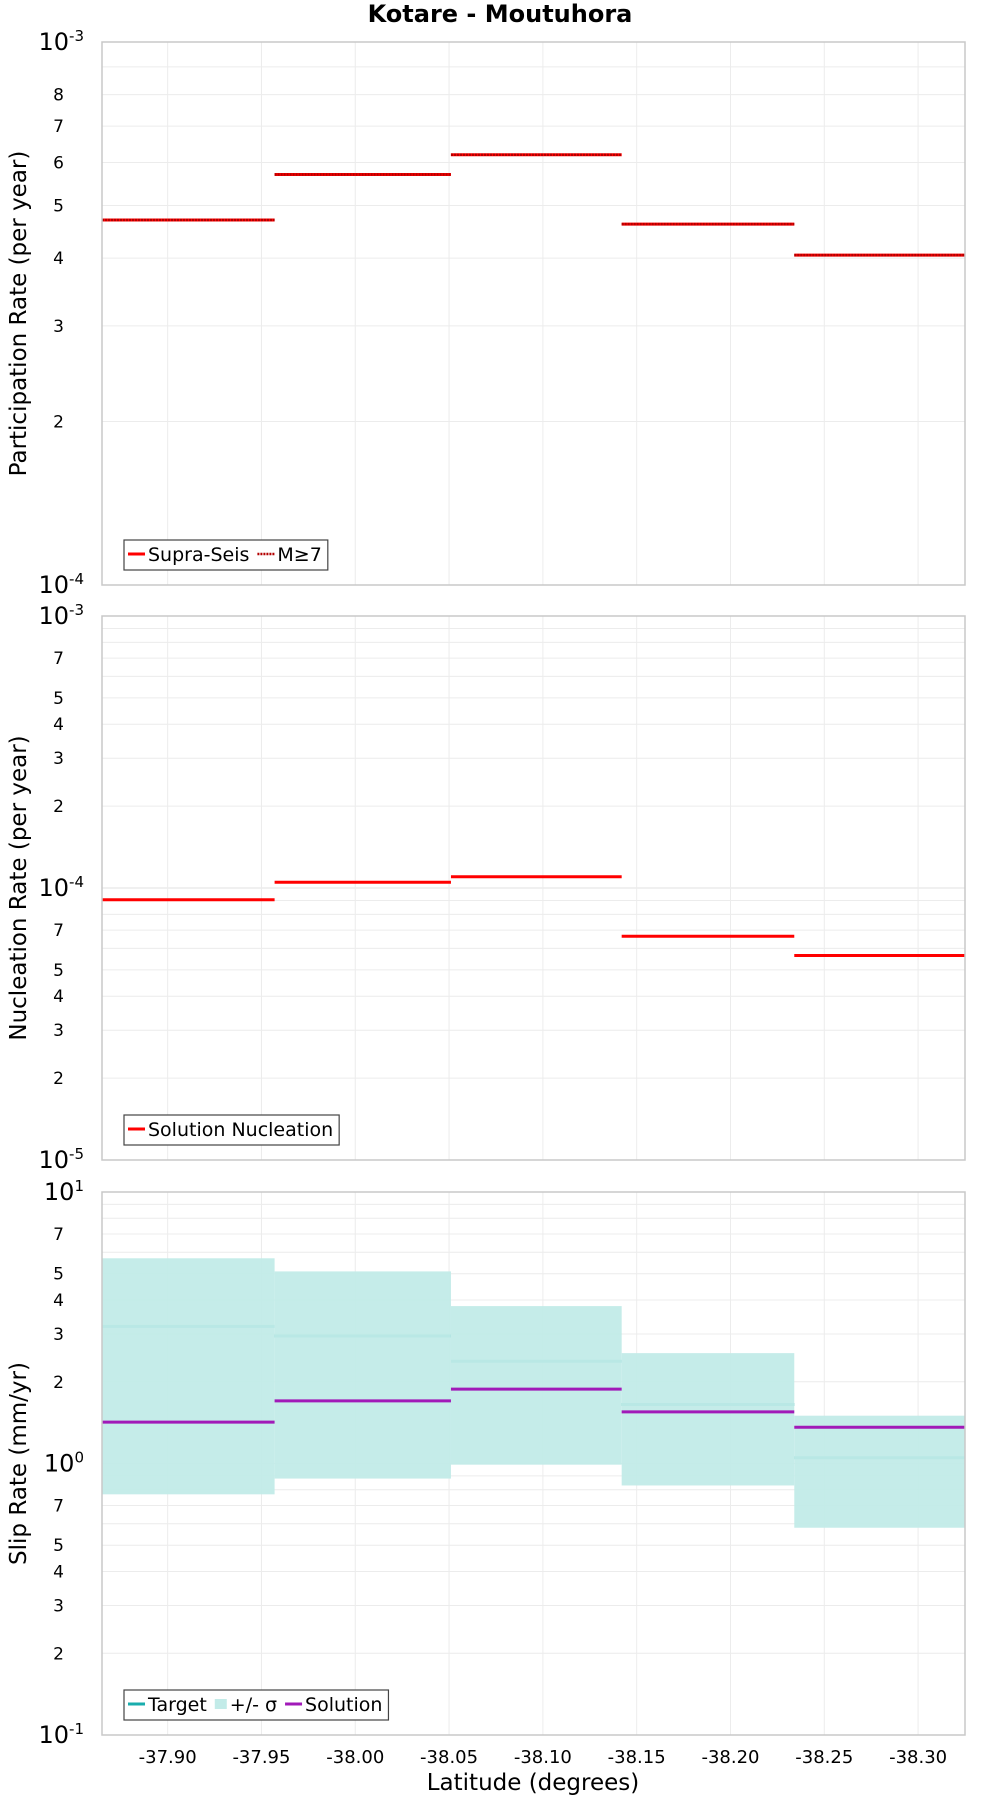 This screenshot has width=1000, height=1800. I want to click on legend-label: Solution Nucleation, so click(240, 1130).